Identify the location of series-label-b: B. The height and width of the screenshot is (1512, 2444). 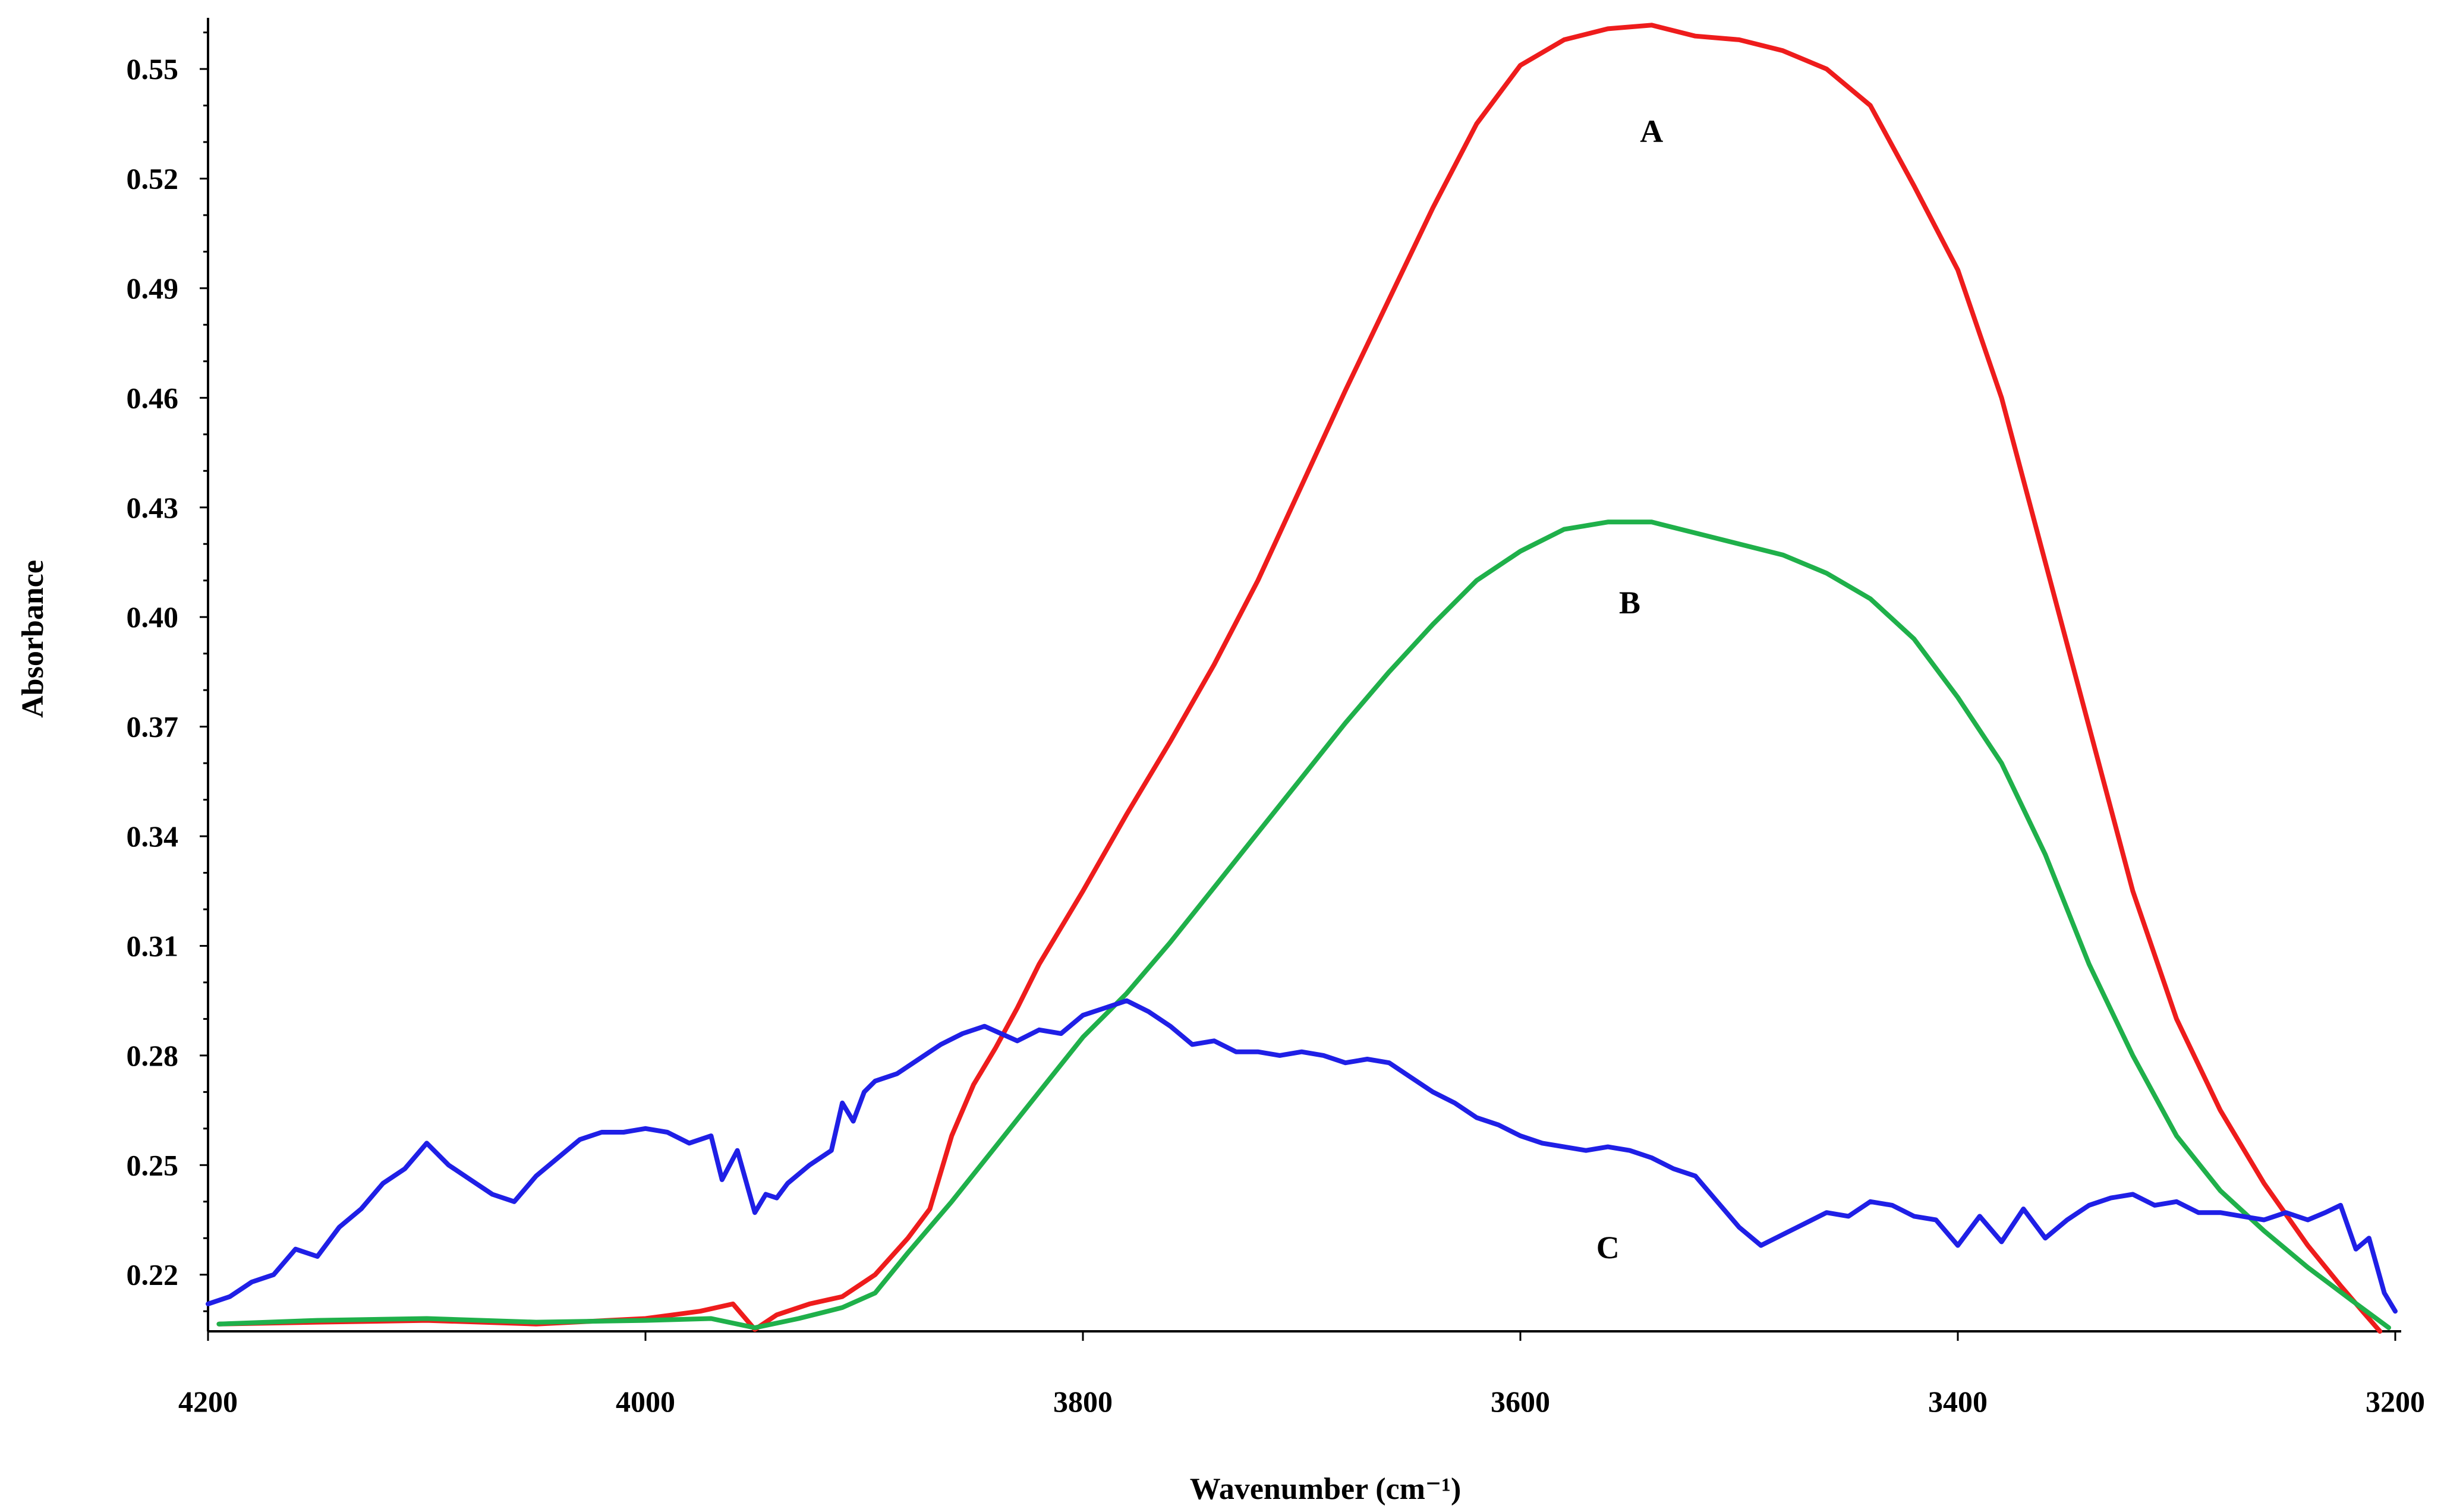
(1629, 602).